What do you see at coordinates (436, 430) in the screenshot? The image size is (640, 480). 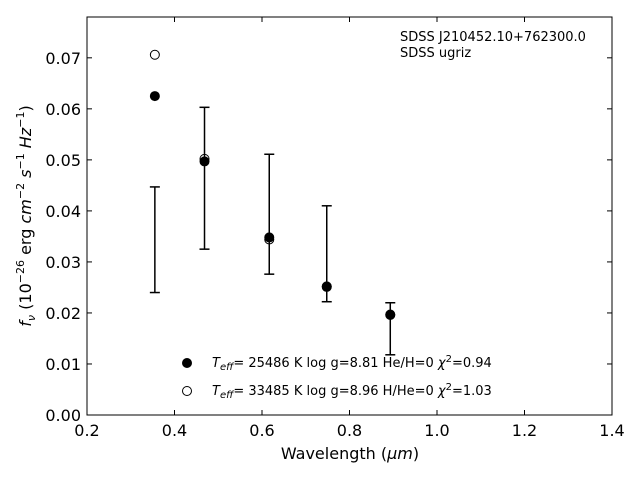 I see `x-tick-label: 1.0` at bounding box center [436, 430].